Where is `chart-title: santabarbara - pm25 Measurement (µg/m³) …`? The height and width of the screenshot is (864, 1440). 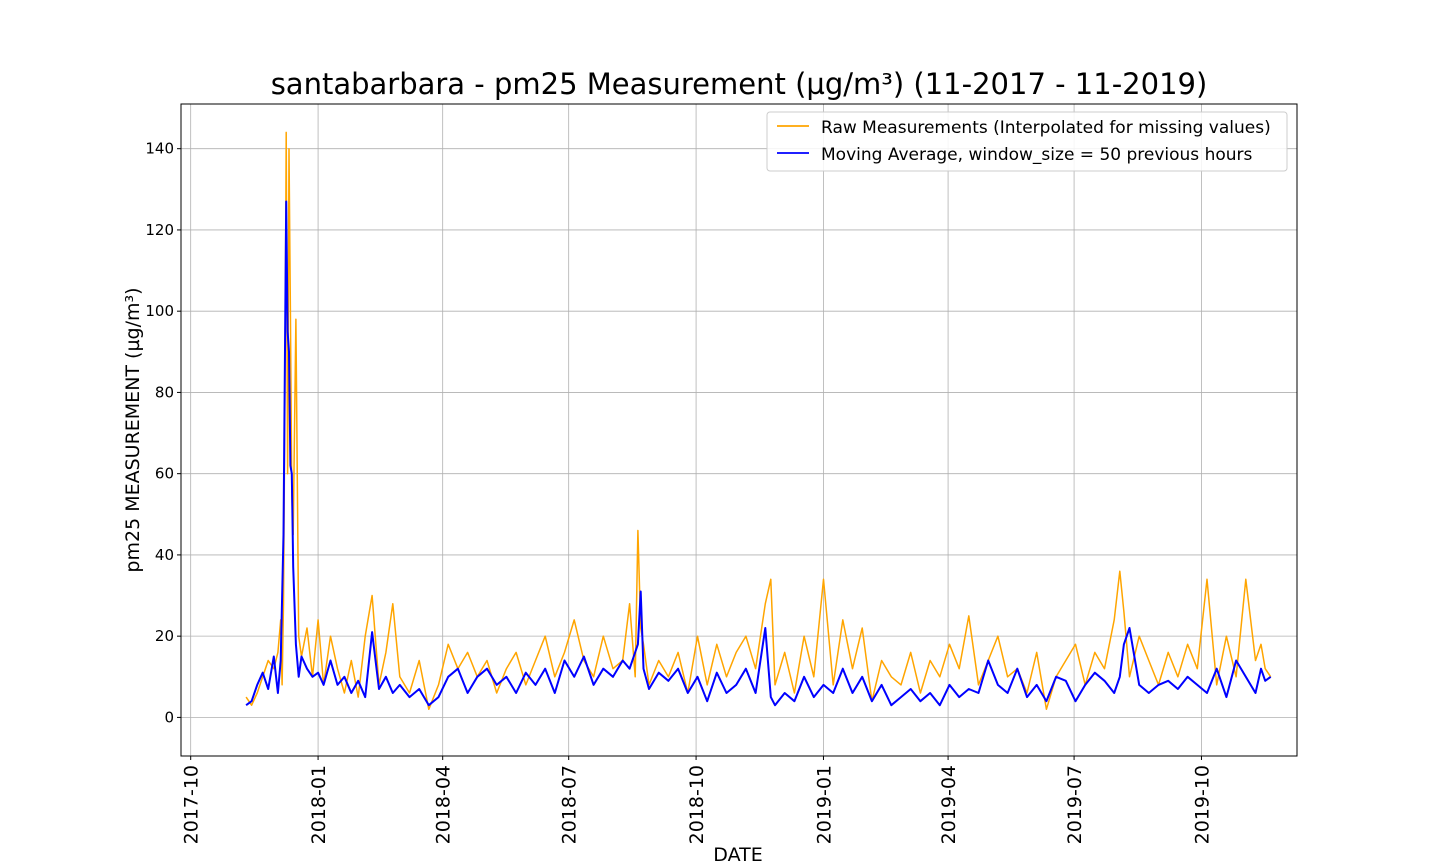 chart-title: santabarbara - pm25 Measurement (µg/m³) … is located at coordinates (739, 84).